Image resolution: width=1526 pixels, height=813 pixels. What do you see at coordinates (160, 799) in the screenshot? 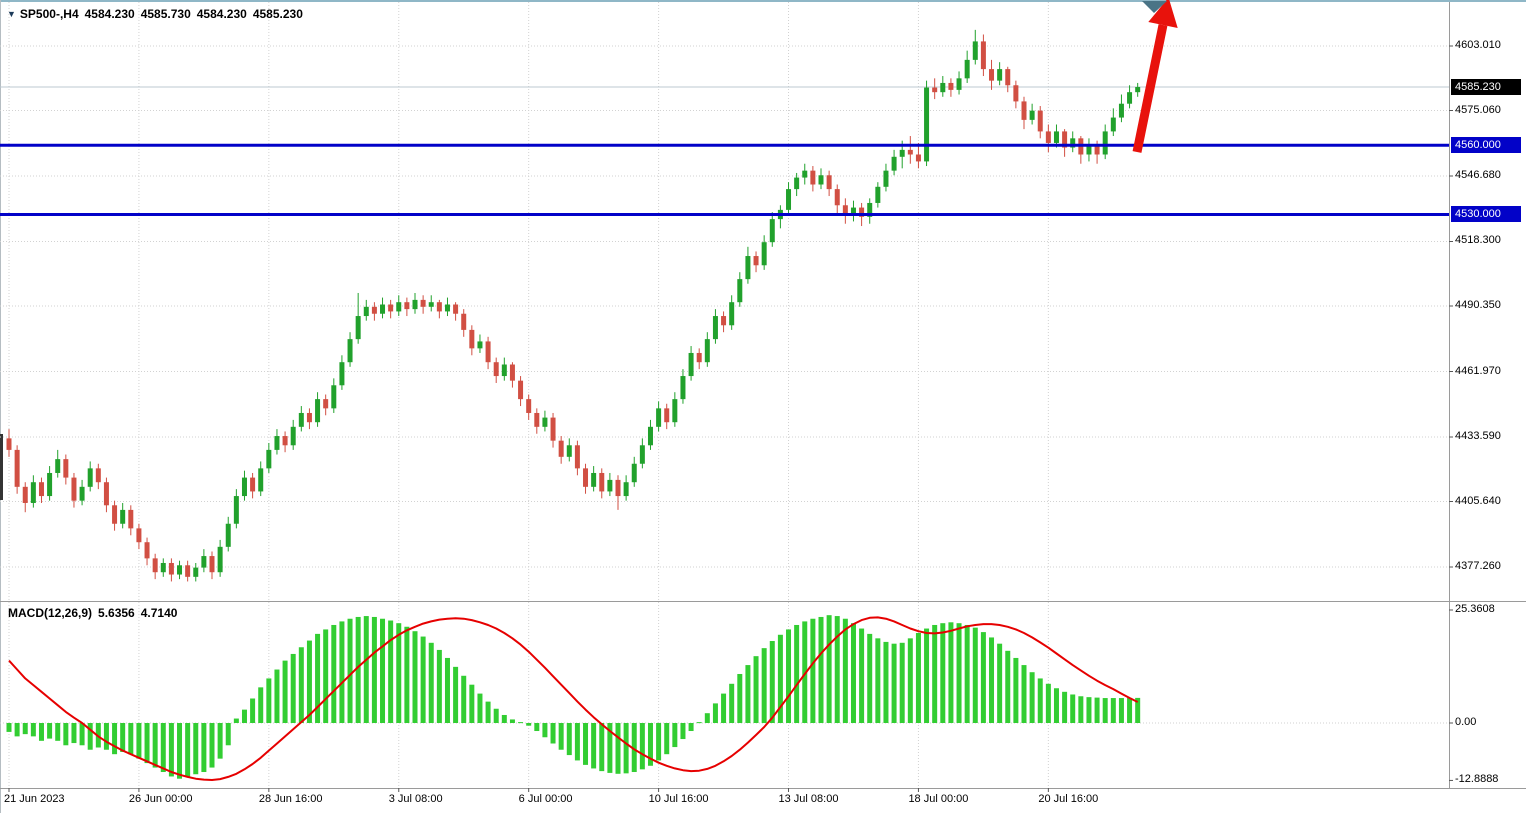
I see `time-tick-label: 26 Jun 00:00` at bounding box center [160, 799].